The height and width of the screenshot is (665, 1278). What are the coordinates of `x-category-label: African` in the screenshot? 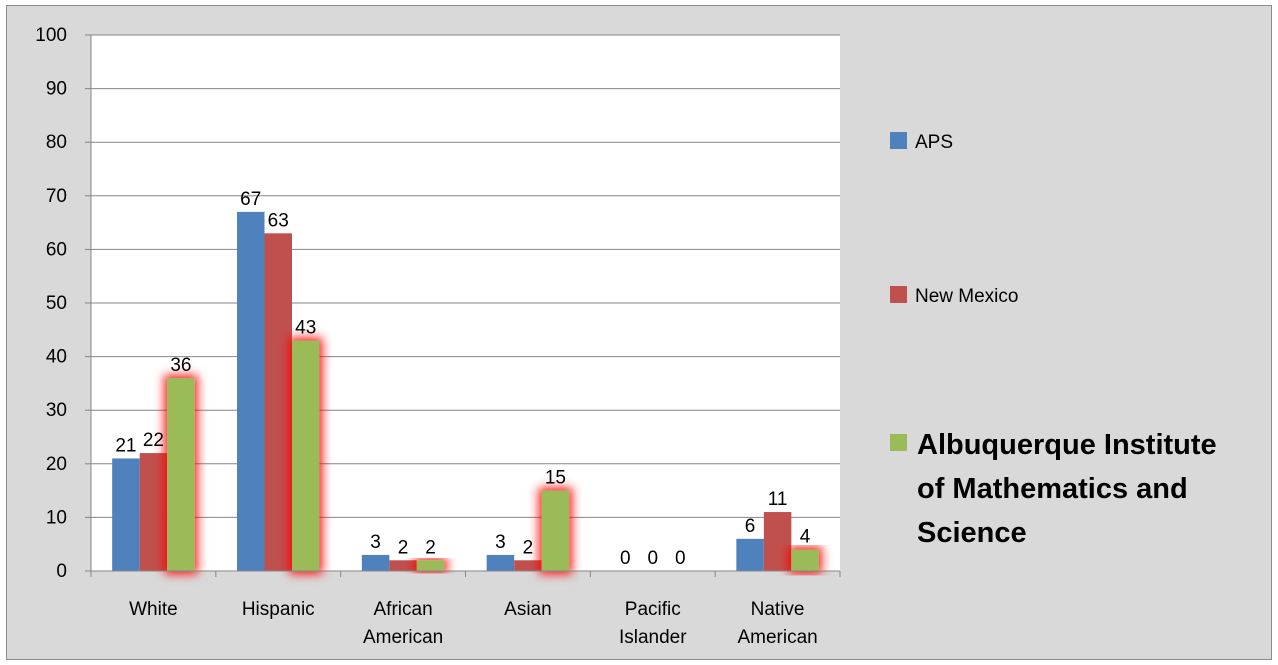 It's located at (403, 609).